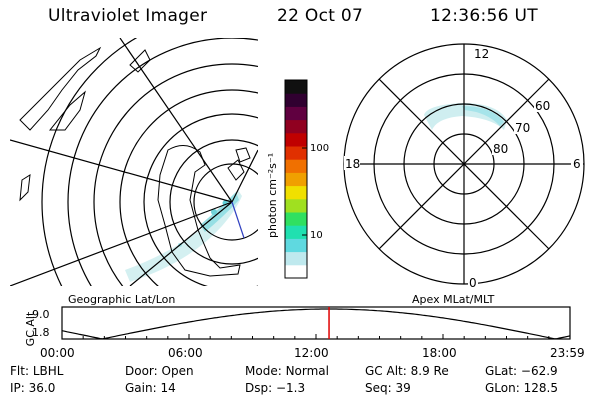  Describe the element at coordinates (500, 149) in the screenshot. I see `mlat-label-80: 80` at that location.